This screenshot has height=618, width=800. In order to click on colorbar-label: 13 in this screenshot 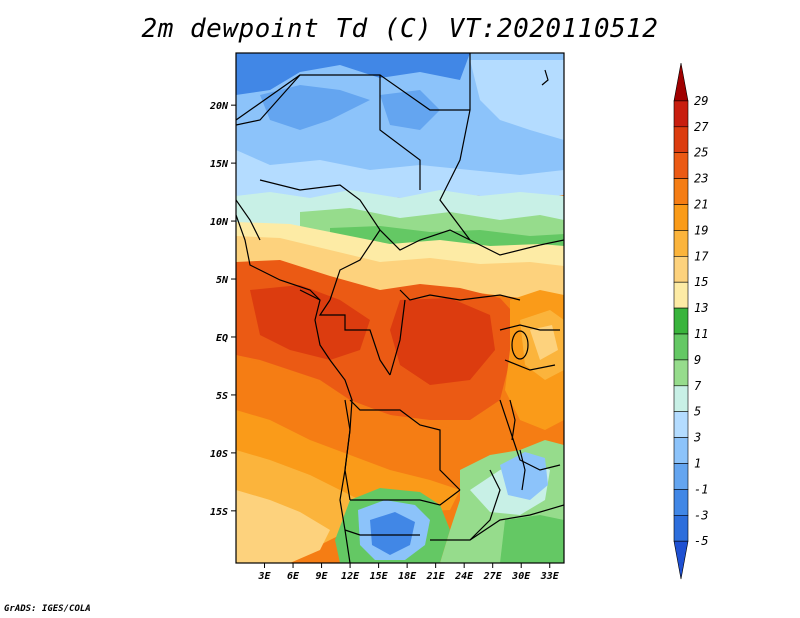, I will do `click(701, 308)`.